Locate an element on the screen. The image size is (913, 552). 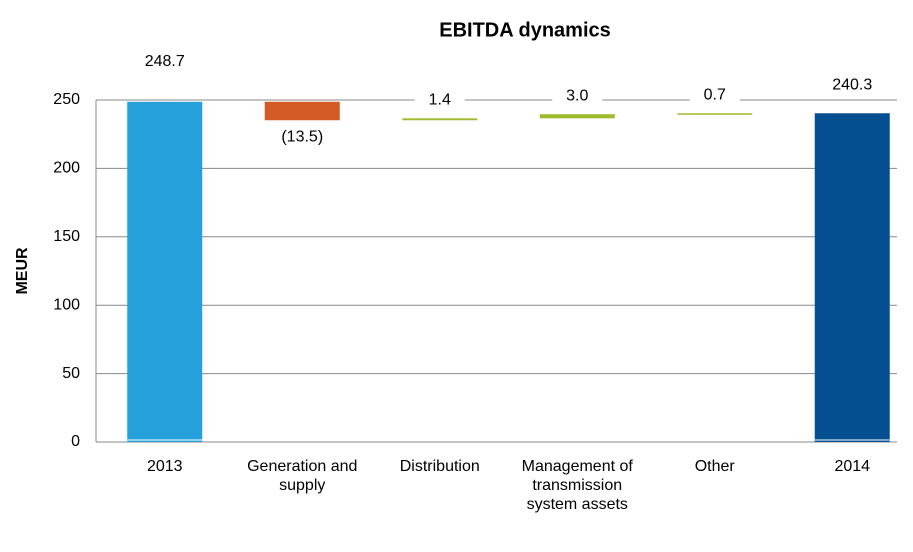
value-label: 240.3 is located at coordinates (852, 84).